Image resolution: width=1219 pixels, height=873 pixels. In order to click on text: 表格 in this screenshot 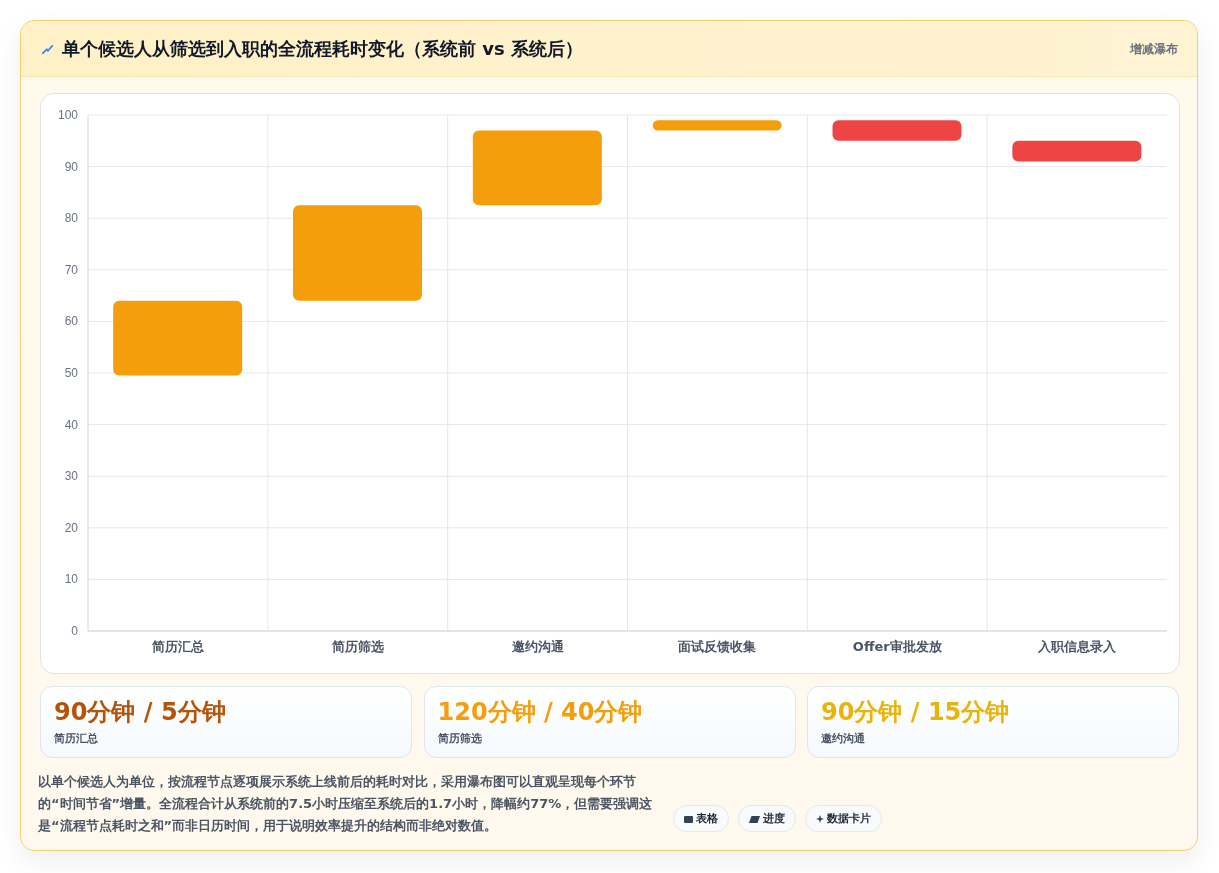, I will do `click(707, 818)`.